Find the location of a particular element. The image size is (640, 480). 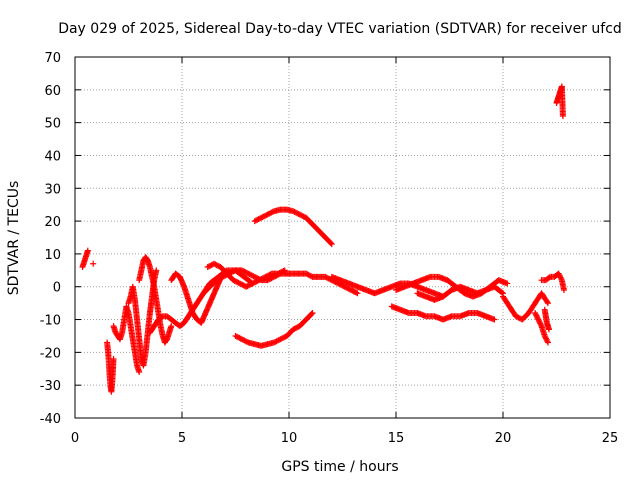

y-tick-label: -40 is located at coordinates (50, 419).